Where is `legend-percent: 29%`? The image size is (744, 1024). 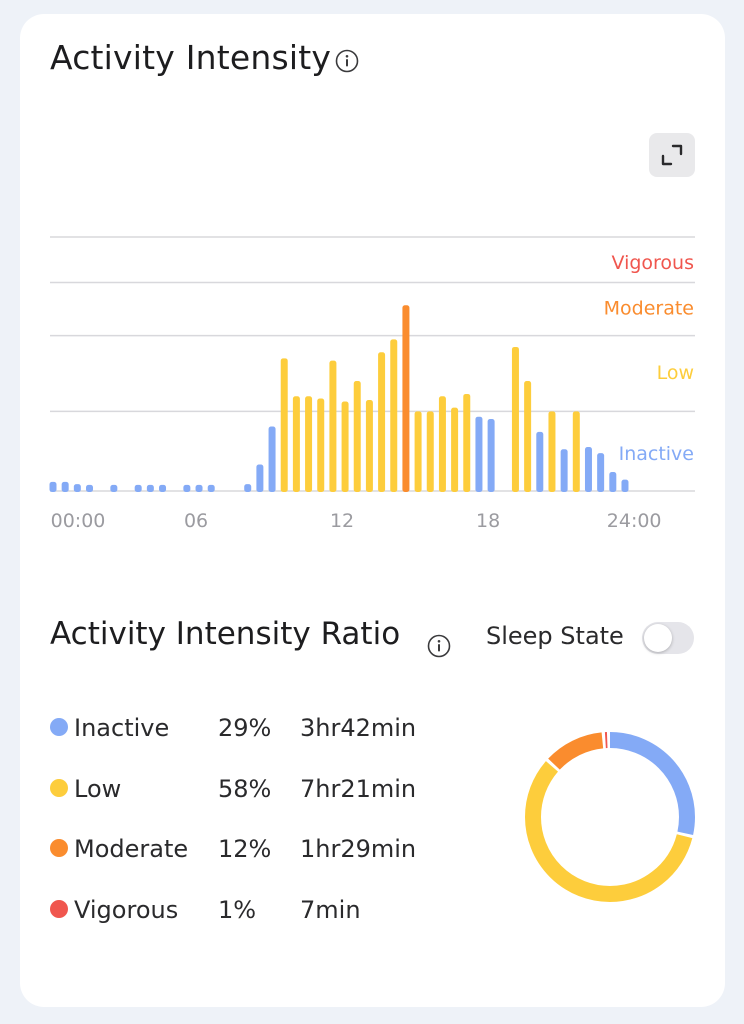 legend-percent: 29% is located at coordinates (245, 728).